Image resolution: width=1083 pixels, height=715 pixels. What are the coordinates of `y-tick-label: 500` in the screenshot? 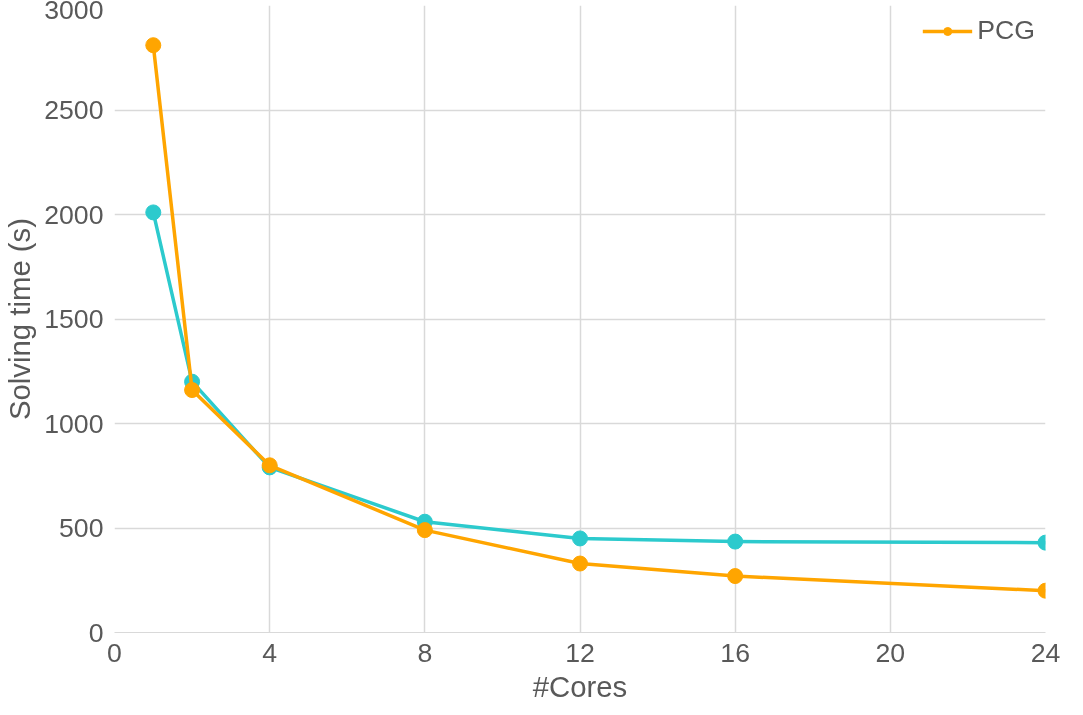 It's located at (81, 528).